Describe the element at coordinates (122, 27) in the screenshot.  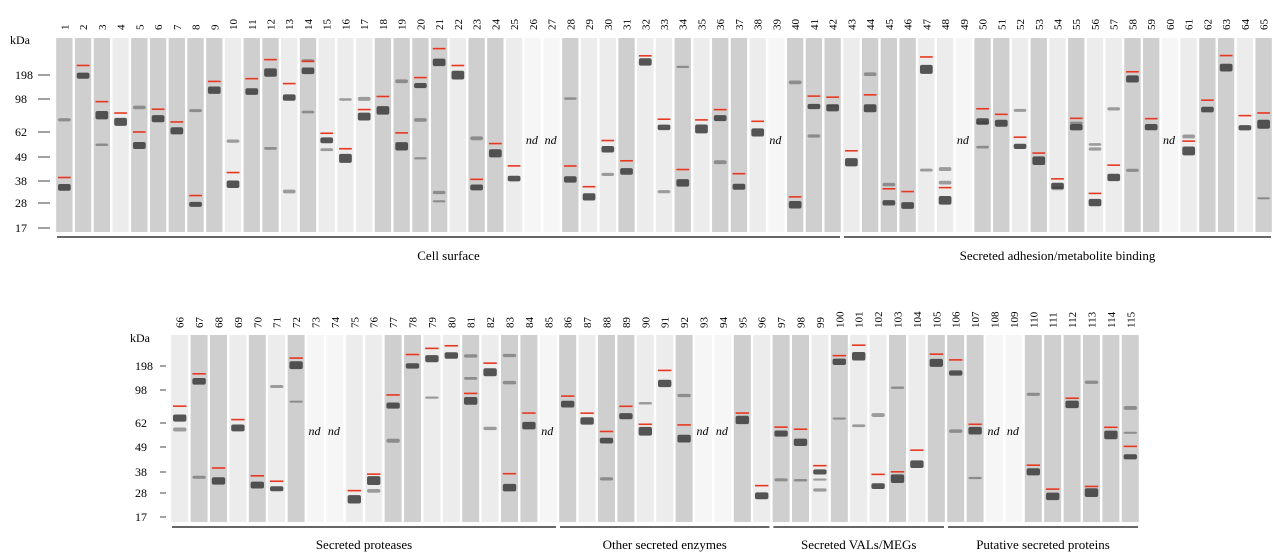
I see `lane-number-label: 4` at that location.